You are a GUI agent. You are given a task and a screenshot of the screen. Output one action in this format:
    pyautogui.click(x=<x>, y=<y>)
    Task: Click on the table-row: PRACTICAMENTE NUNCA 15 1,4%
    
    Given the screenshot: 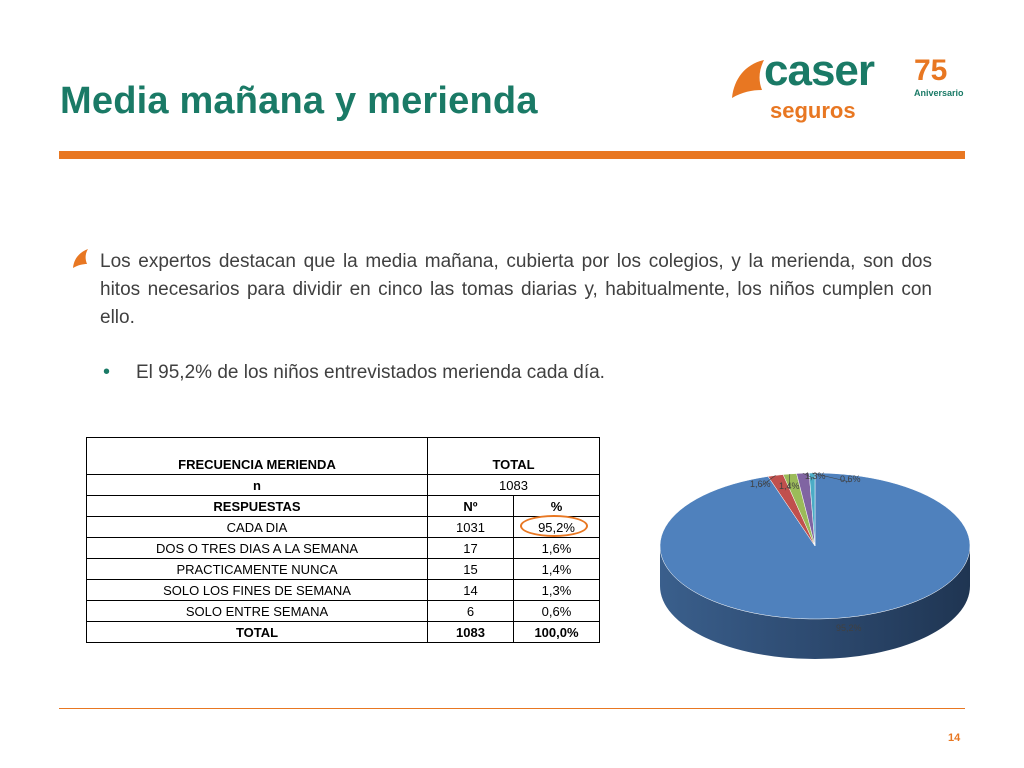 What is the action you would take?
    pyautogui.click(x=343, y=569)
    